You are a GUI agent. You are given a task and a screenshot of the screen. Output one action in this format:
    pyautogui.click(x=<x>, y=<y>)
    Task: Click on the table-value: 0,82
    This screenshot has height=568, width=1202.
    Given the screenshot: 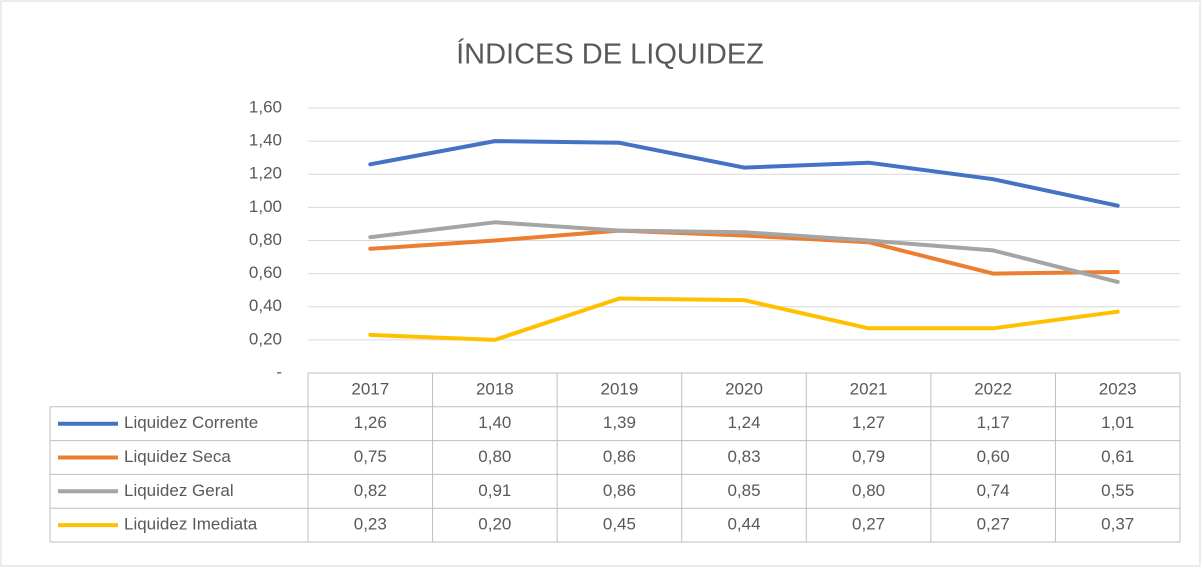 What is the action you would take?
    pyautogui.click(x=370, y=490)
    